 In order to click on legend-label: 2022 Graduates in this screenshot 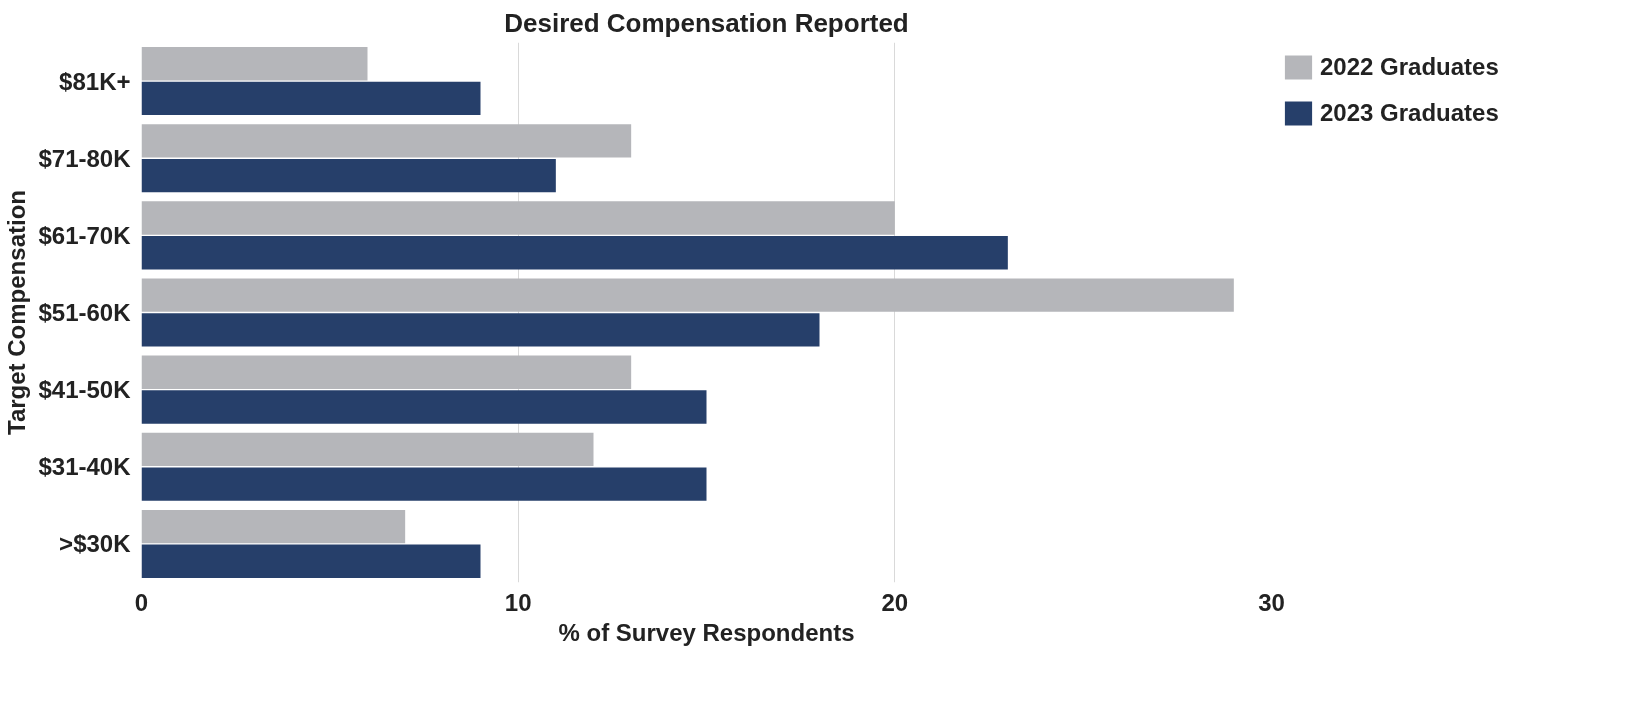, I will do `click(1409, 67)`.